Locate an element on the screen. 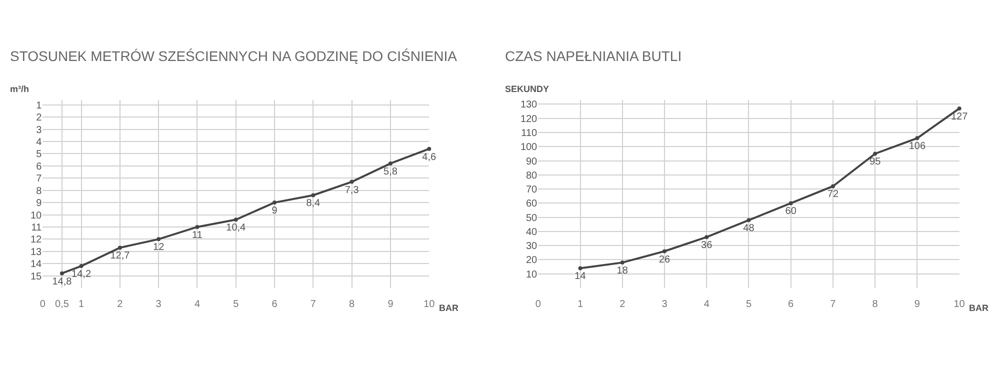  data-label: 14,2 is located at coordinates (82, 274).